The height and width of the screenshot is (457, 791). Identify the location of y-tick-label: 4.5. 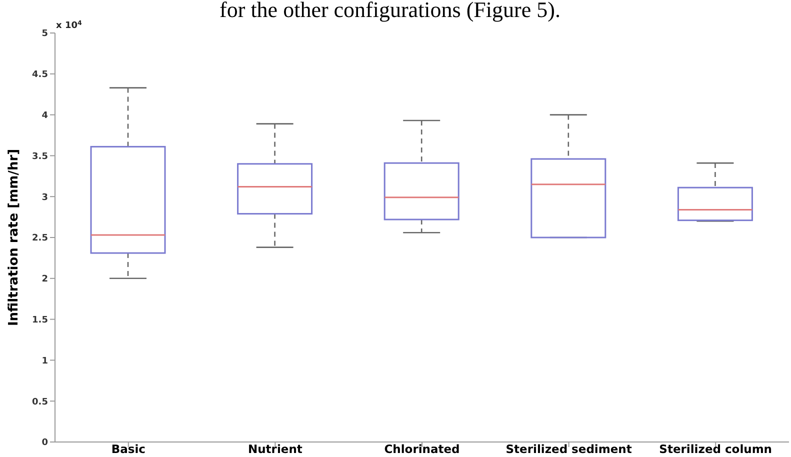
(40, 75).